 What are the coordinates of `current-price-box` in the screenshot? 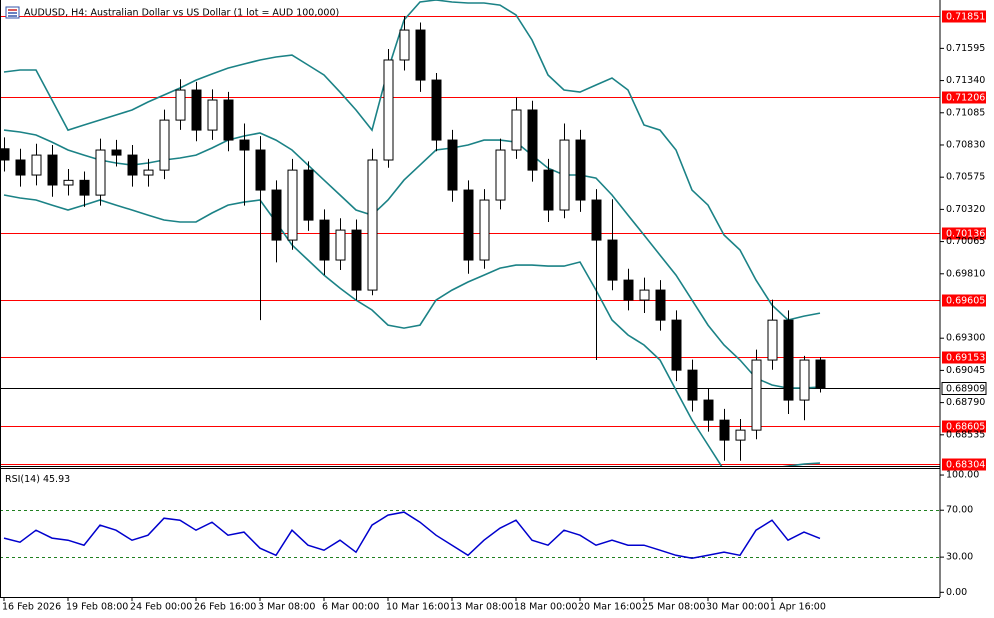 It's located at (964, 388).